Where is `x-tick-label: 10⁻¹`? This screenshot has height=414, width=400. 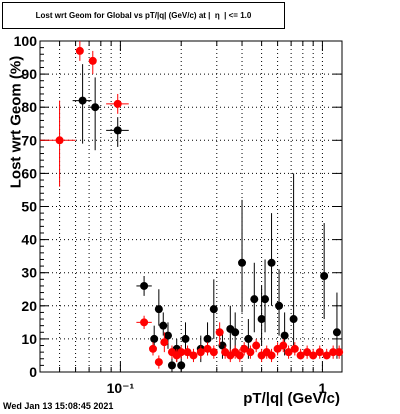 x-tick-label: 10⁻¹ is located at coordinates (121, 388).